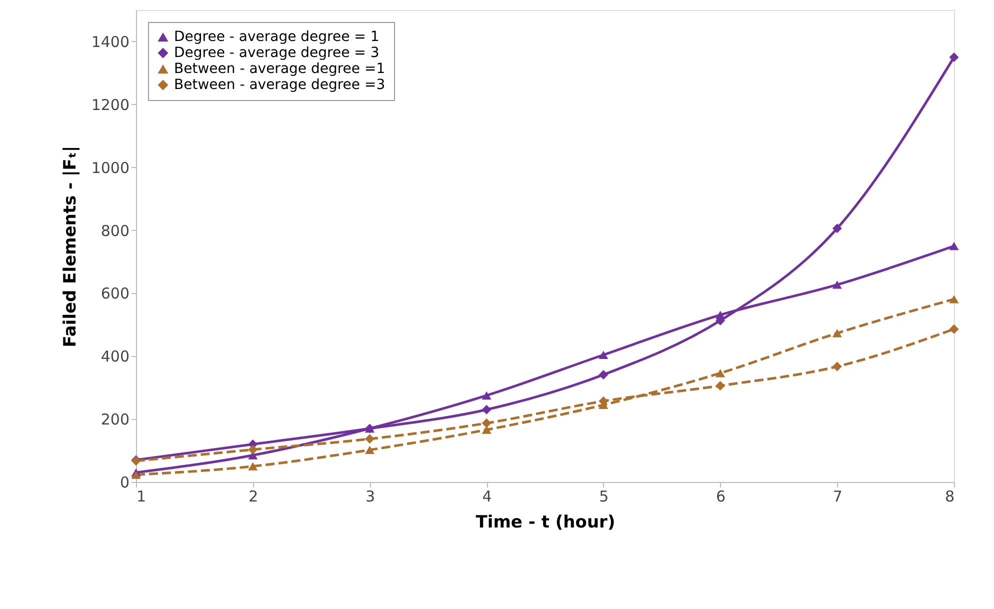 This screenshot has height=609, width=994. Describe the element at coordinates (70, 247) in the screenshot. I see `y-axis-title: Failed Elements - |Fₜ|` at that location.